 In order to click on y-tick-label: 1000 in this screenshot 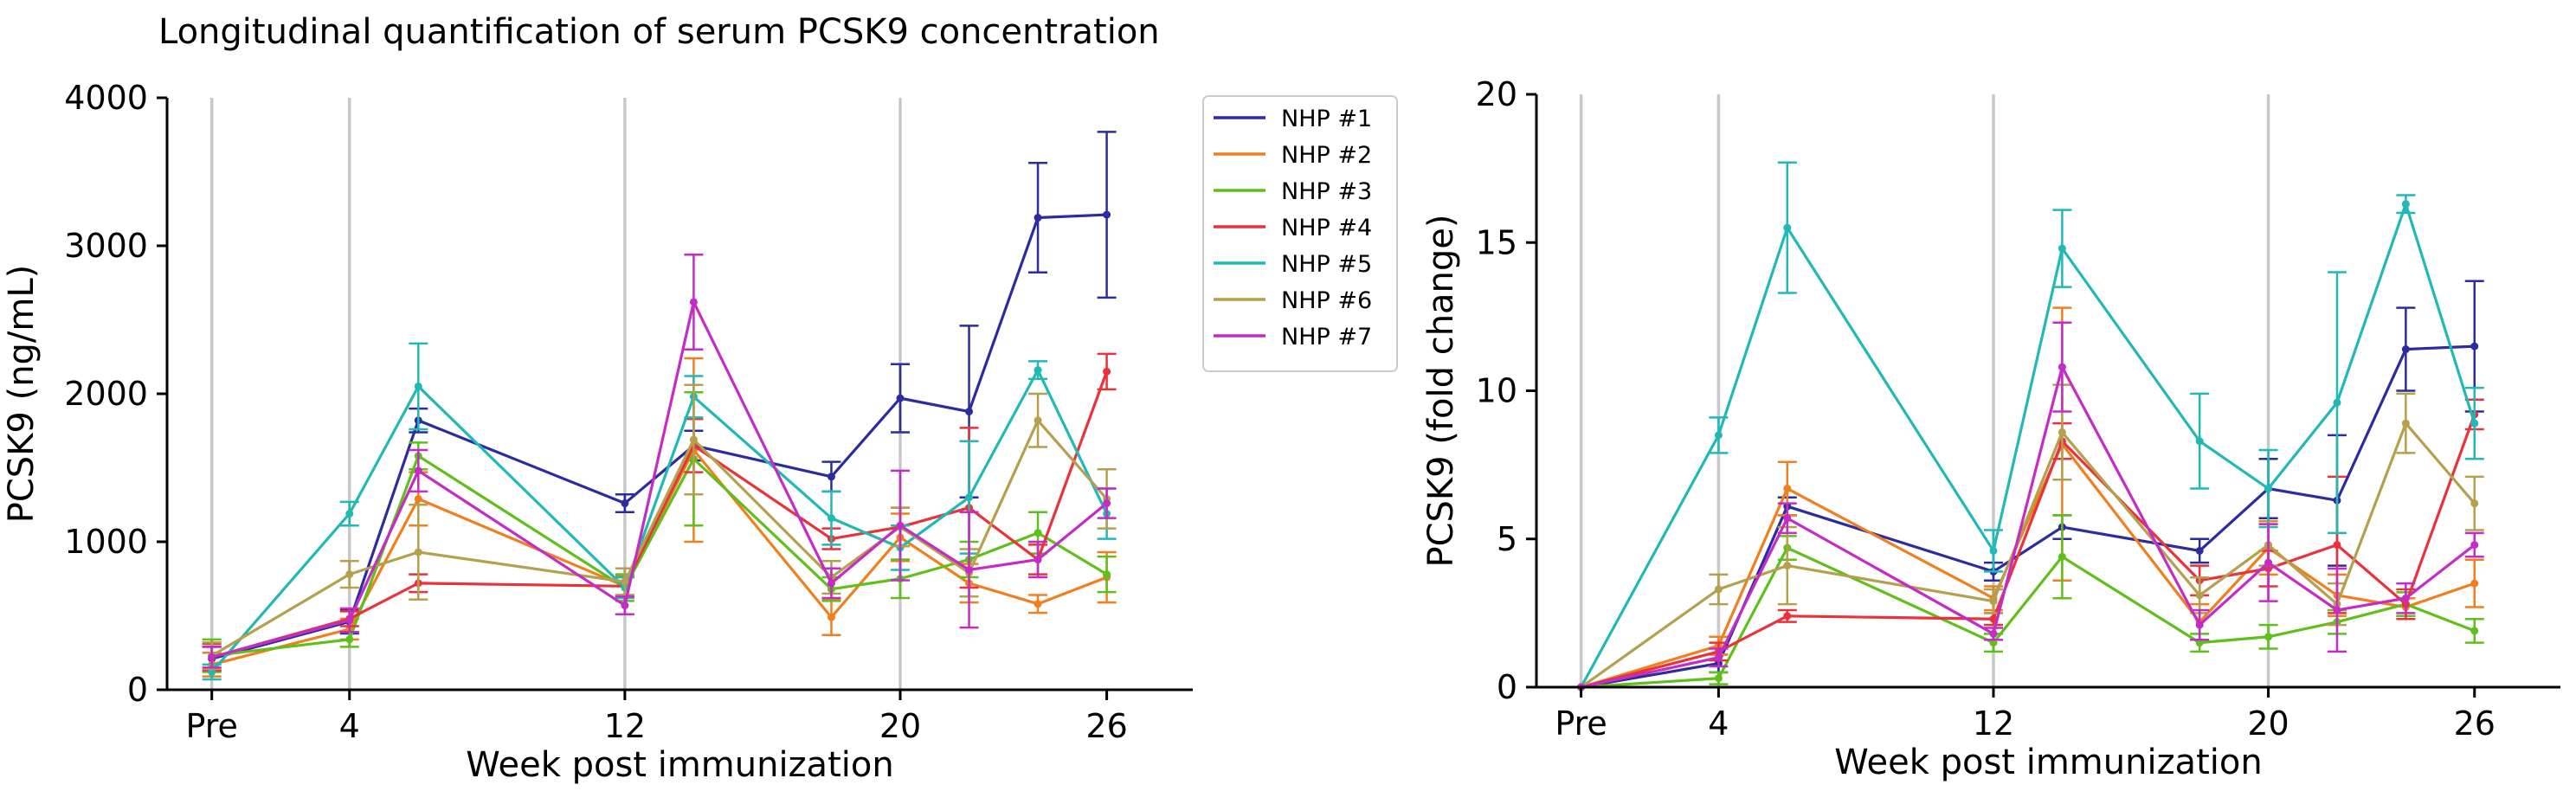, I will do `click(106, 542)`.